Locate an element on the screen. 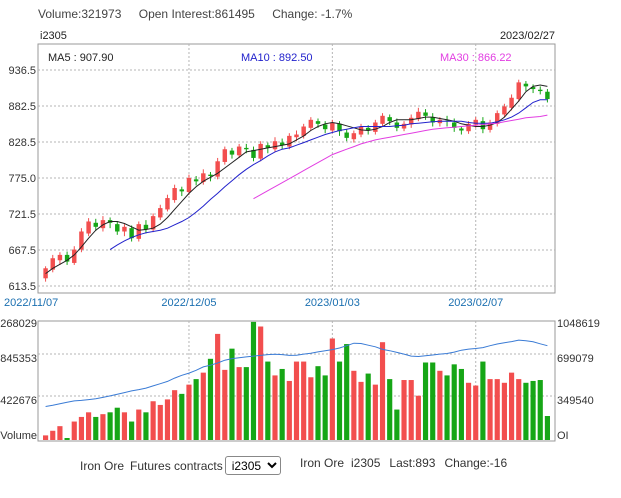  oi-tick-label: 349540 is located at coordinates (575, 401).